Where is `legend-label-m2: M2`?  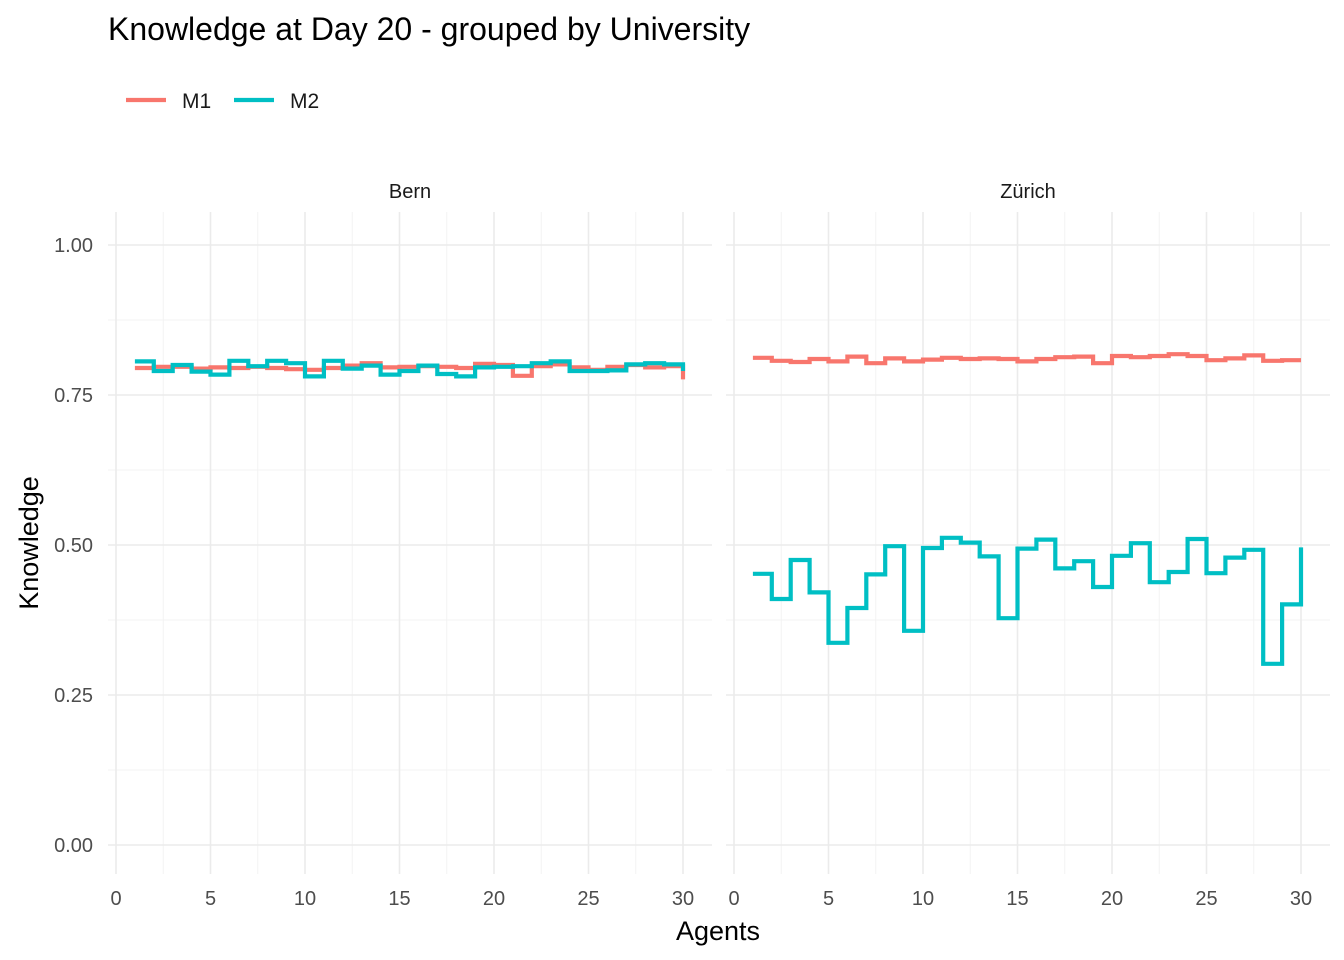 legend-label-m2: M2 is located at coordinates (304, 101).